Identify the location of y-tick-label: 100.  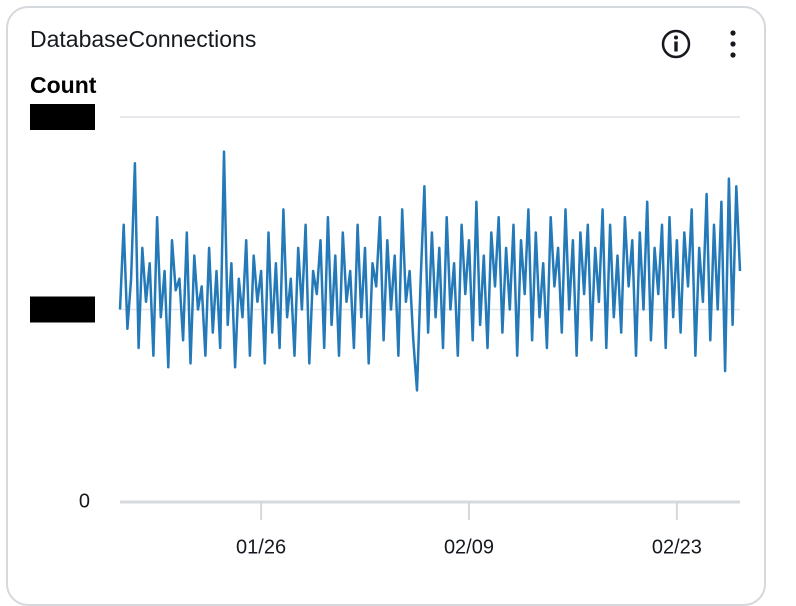
(62, 116).